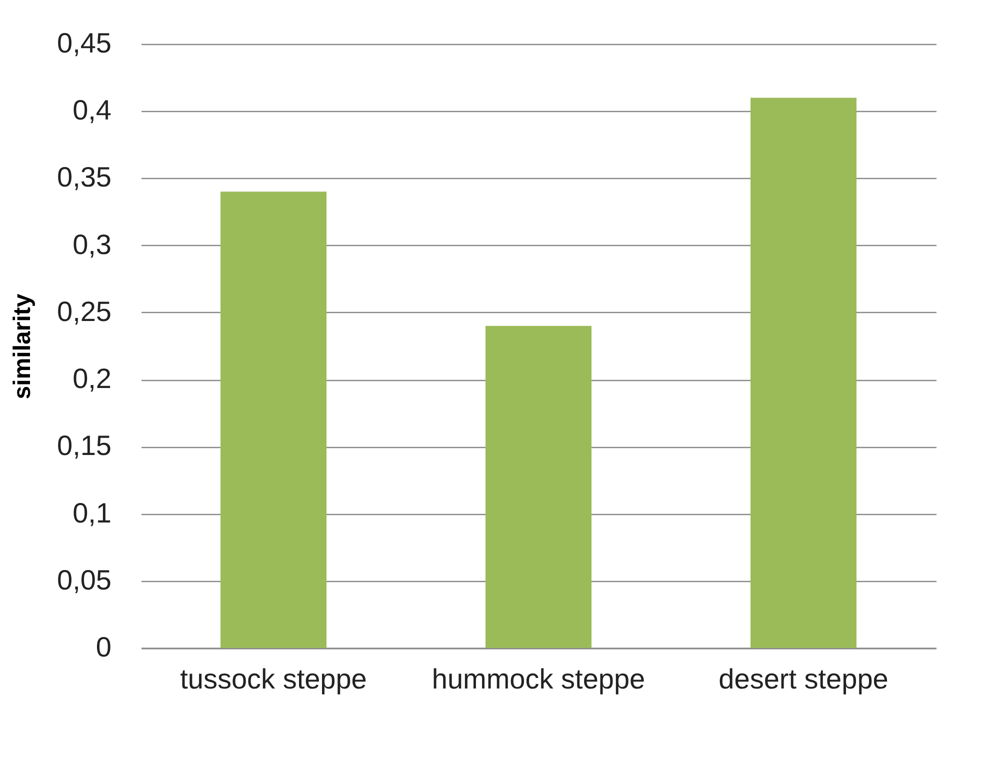 The width and height of the screenshot is (1000, 775). Describe the element at coordinates (84, 177) in the screenshot. I see `y-tick-label: 0,35` at that location.